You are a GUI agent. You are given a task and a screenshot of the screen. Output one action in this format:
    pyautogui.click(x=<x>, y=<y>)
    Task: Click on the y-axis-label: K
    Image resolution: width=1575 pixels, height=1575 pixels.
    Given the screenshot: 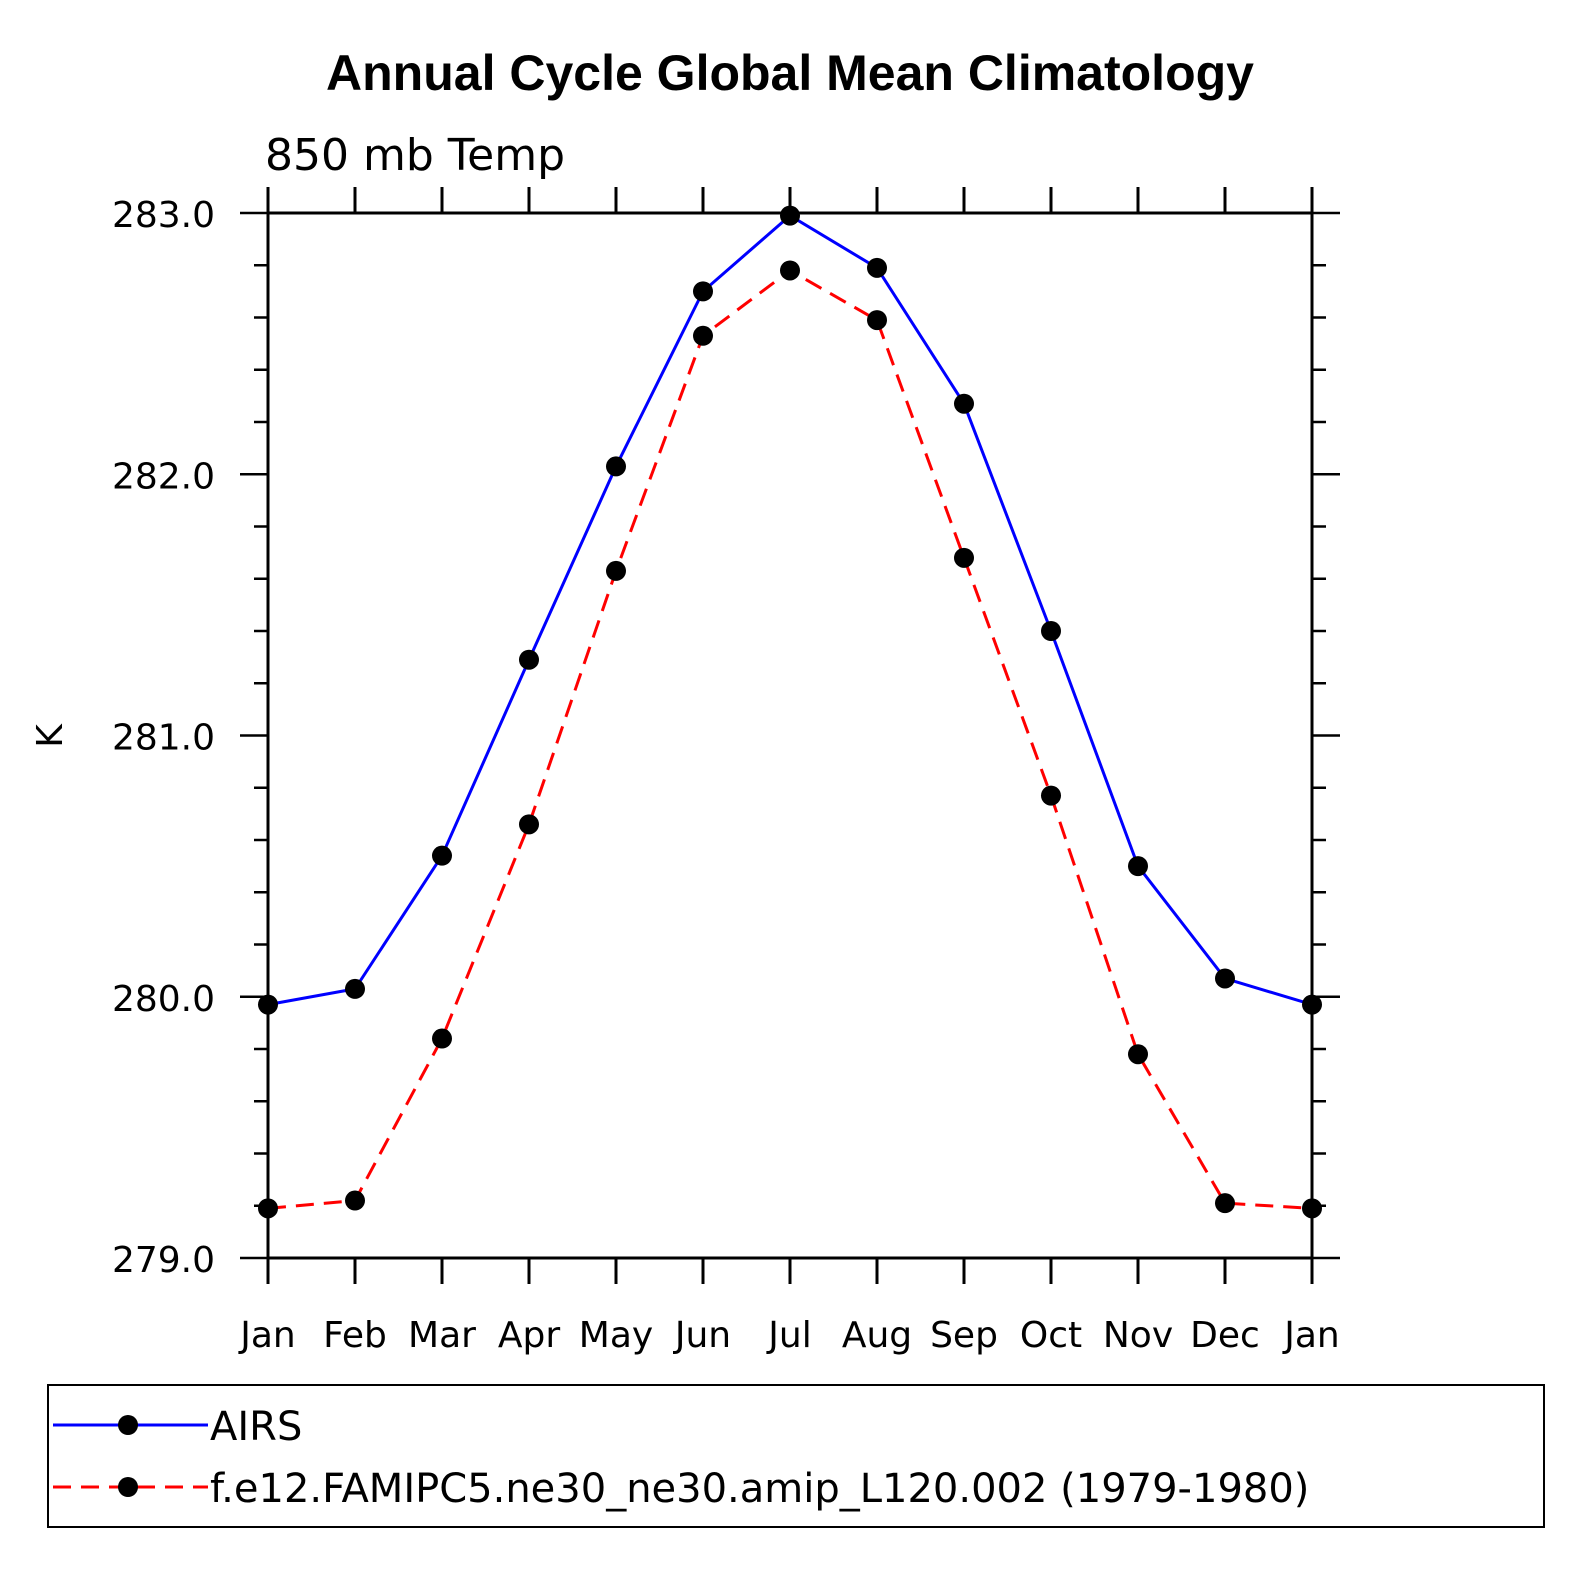 What is the action you would take?
    pyautogui.click(x=50, y=735)
    